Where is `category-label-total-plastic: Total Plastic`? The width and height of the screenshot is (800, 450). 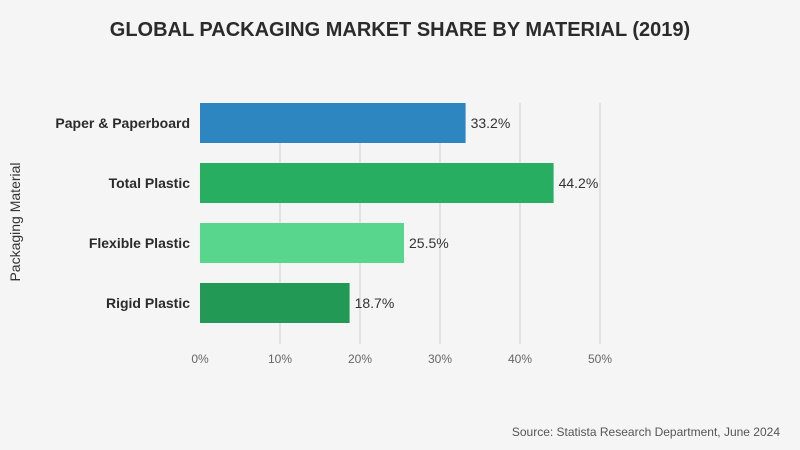 category-label-total-plastic: Total Plastic is located at coordinates (150, 183).